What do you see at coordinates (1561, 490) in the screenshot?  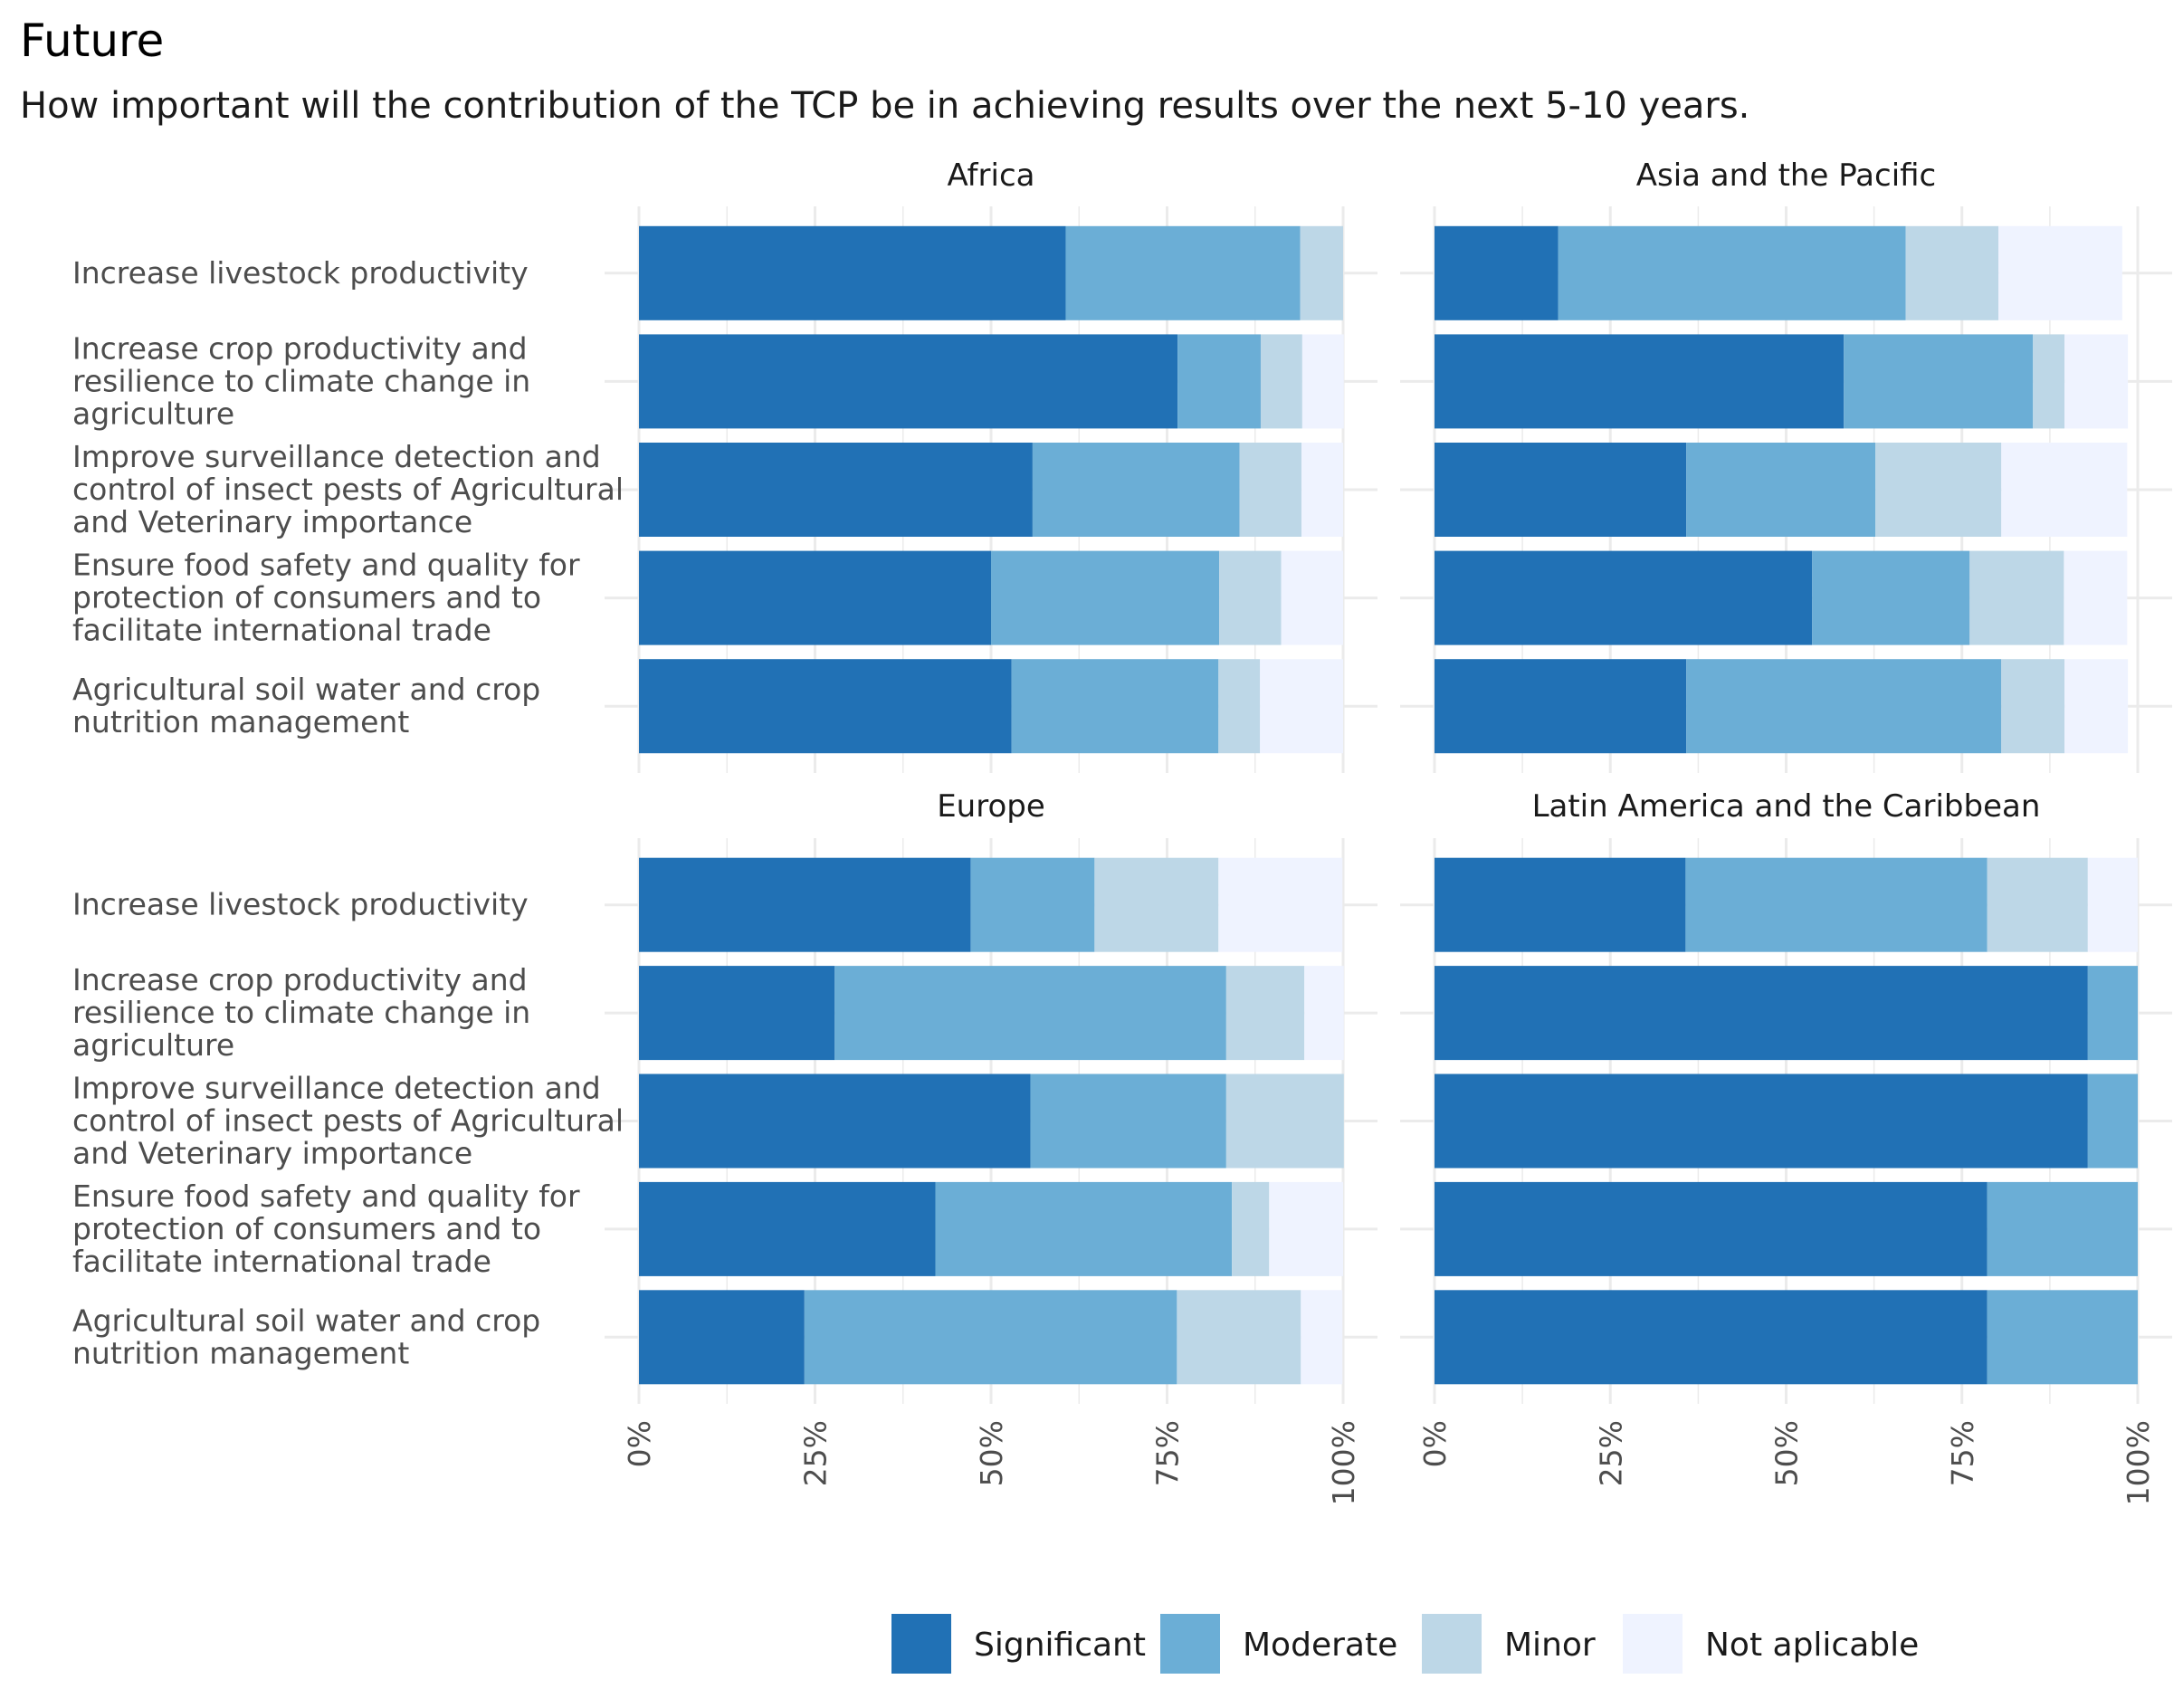 I see `bar-asia-and-the-pacific-3-significant` at bounding box center [1561, 490].